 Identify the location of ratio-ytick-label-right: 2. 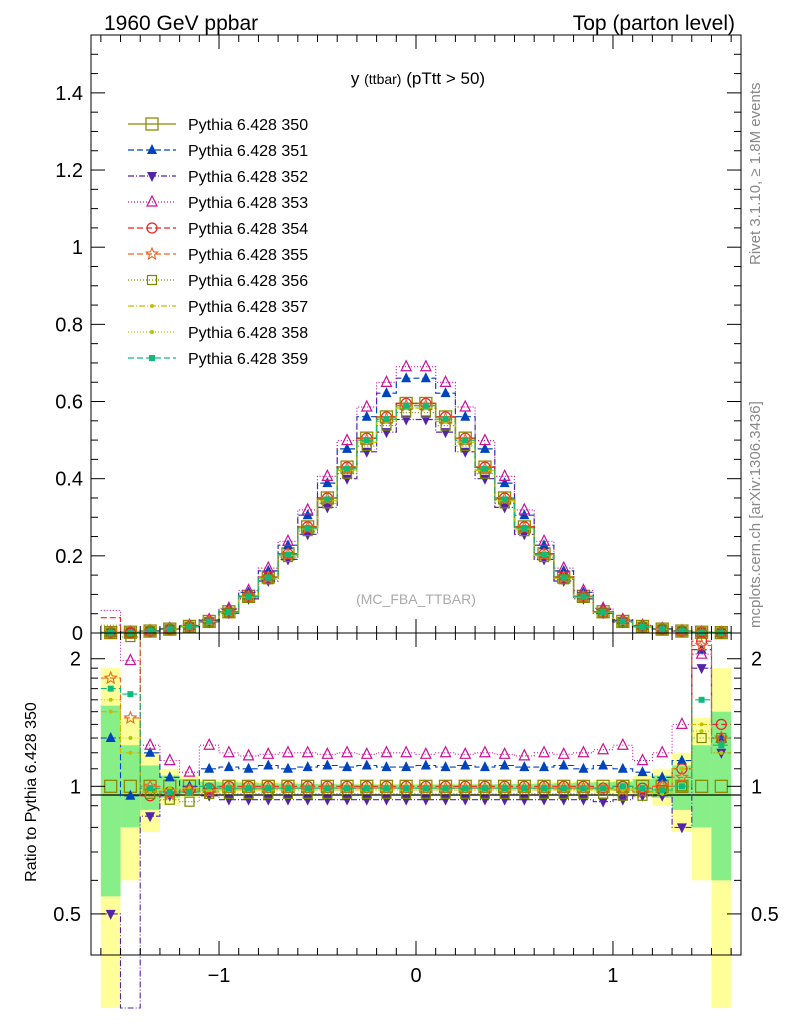
(756, 660).